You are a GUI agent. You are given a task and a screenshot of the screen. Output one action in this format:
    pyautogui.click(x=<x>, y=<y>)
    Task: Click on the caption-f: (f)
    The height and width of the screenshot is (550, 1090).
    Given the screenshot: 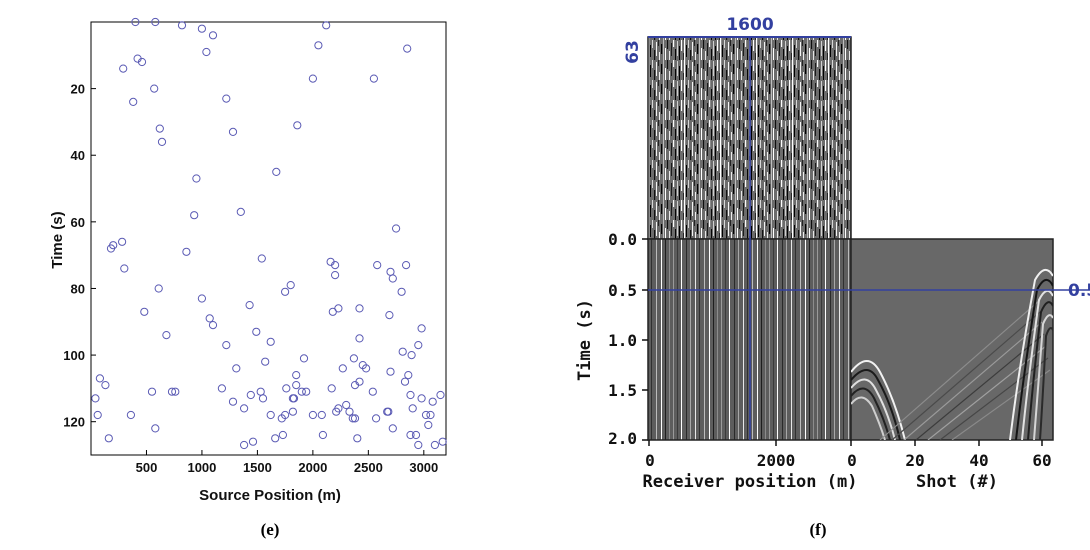 What is the action you would take?
    pyautogui.click(x=818, y=529)
    